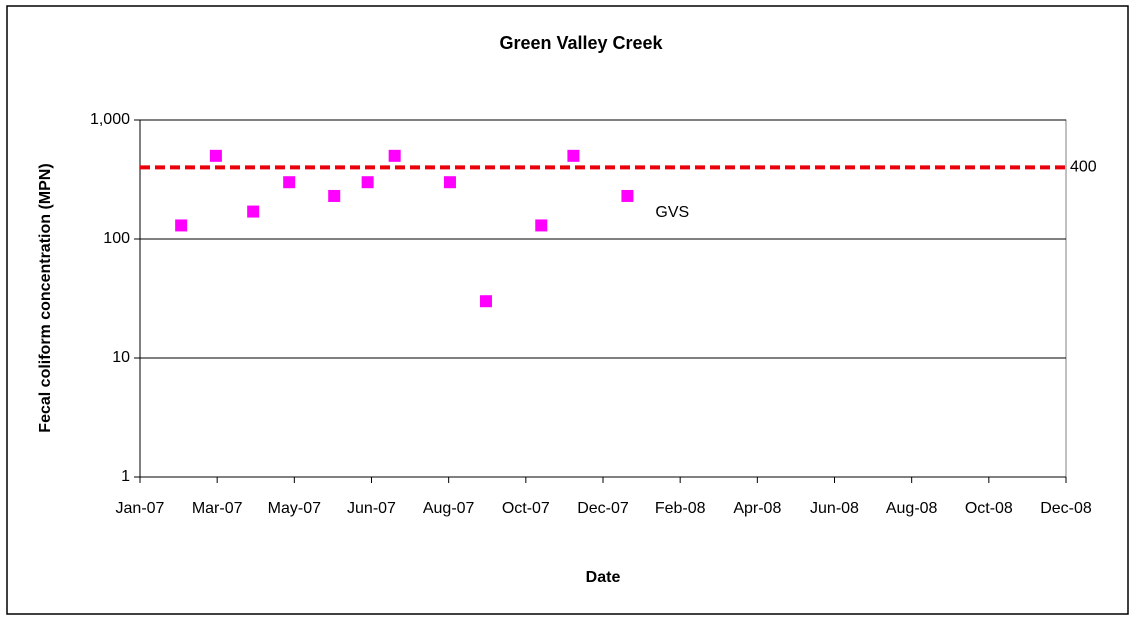  What do you see at coordinates (834, 508) in the screenshot?
I see `x-tick-label: Jun-08` at bounding box center [834, 508].